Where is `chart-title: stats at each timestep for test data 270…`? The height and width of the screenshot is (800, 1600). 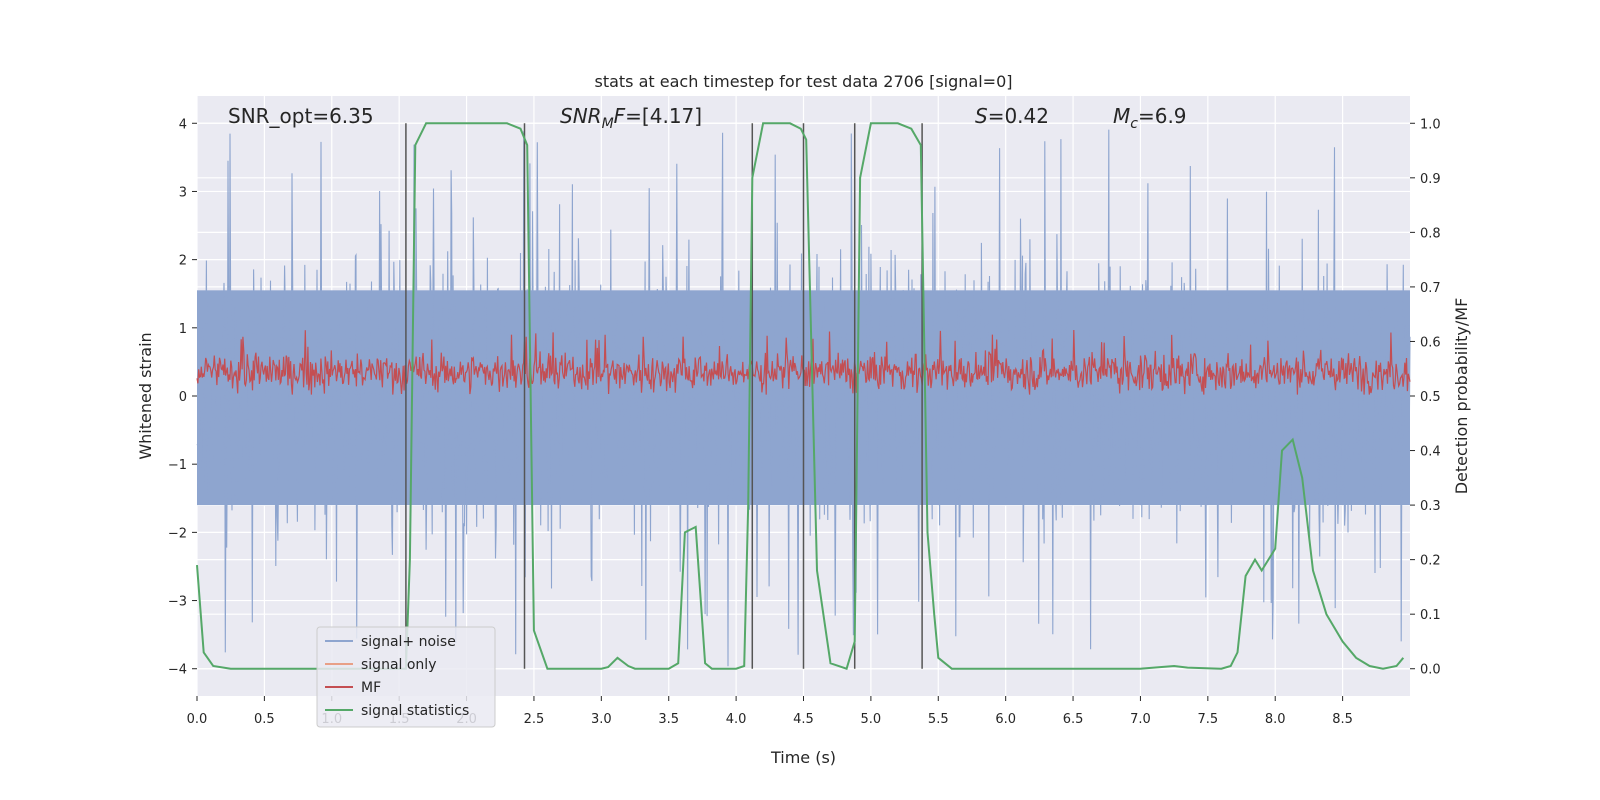 chart-title: stats at each timestep for test data 270… is located at coordinates (803, 81).